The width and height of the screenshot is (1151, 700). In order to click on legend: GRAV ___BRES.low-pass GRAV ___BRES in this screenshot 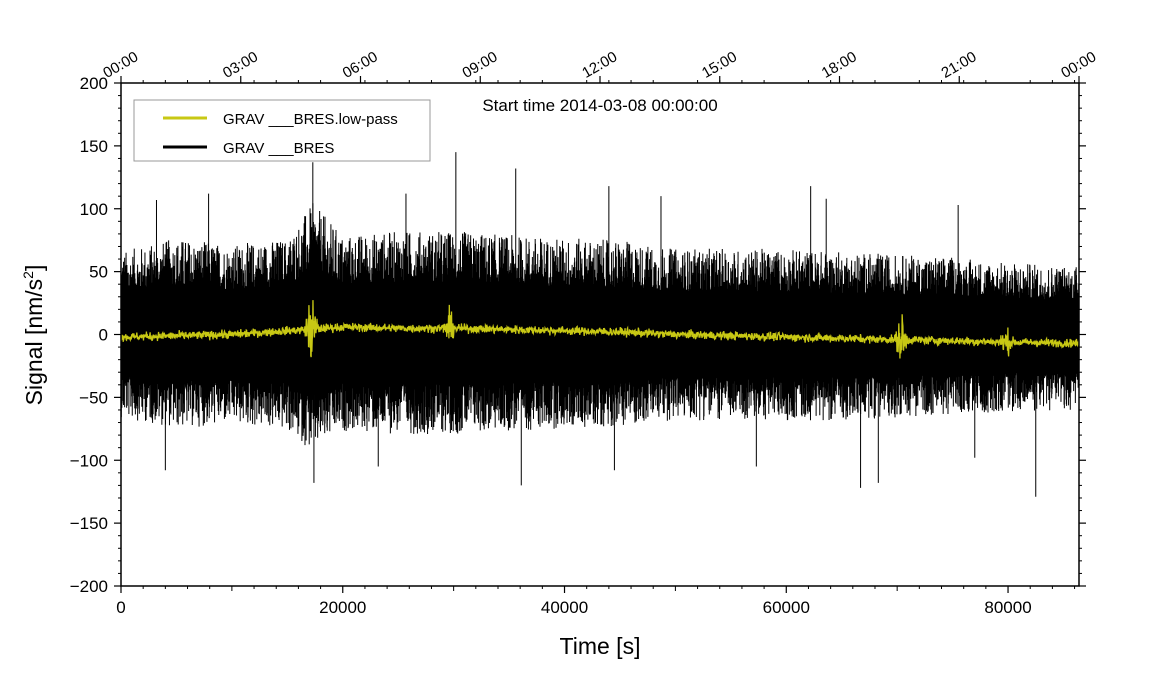, I will do `click(282, 130)`.